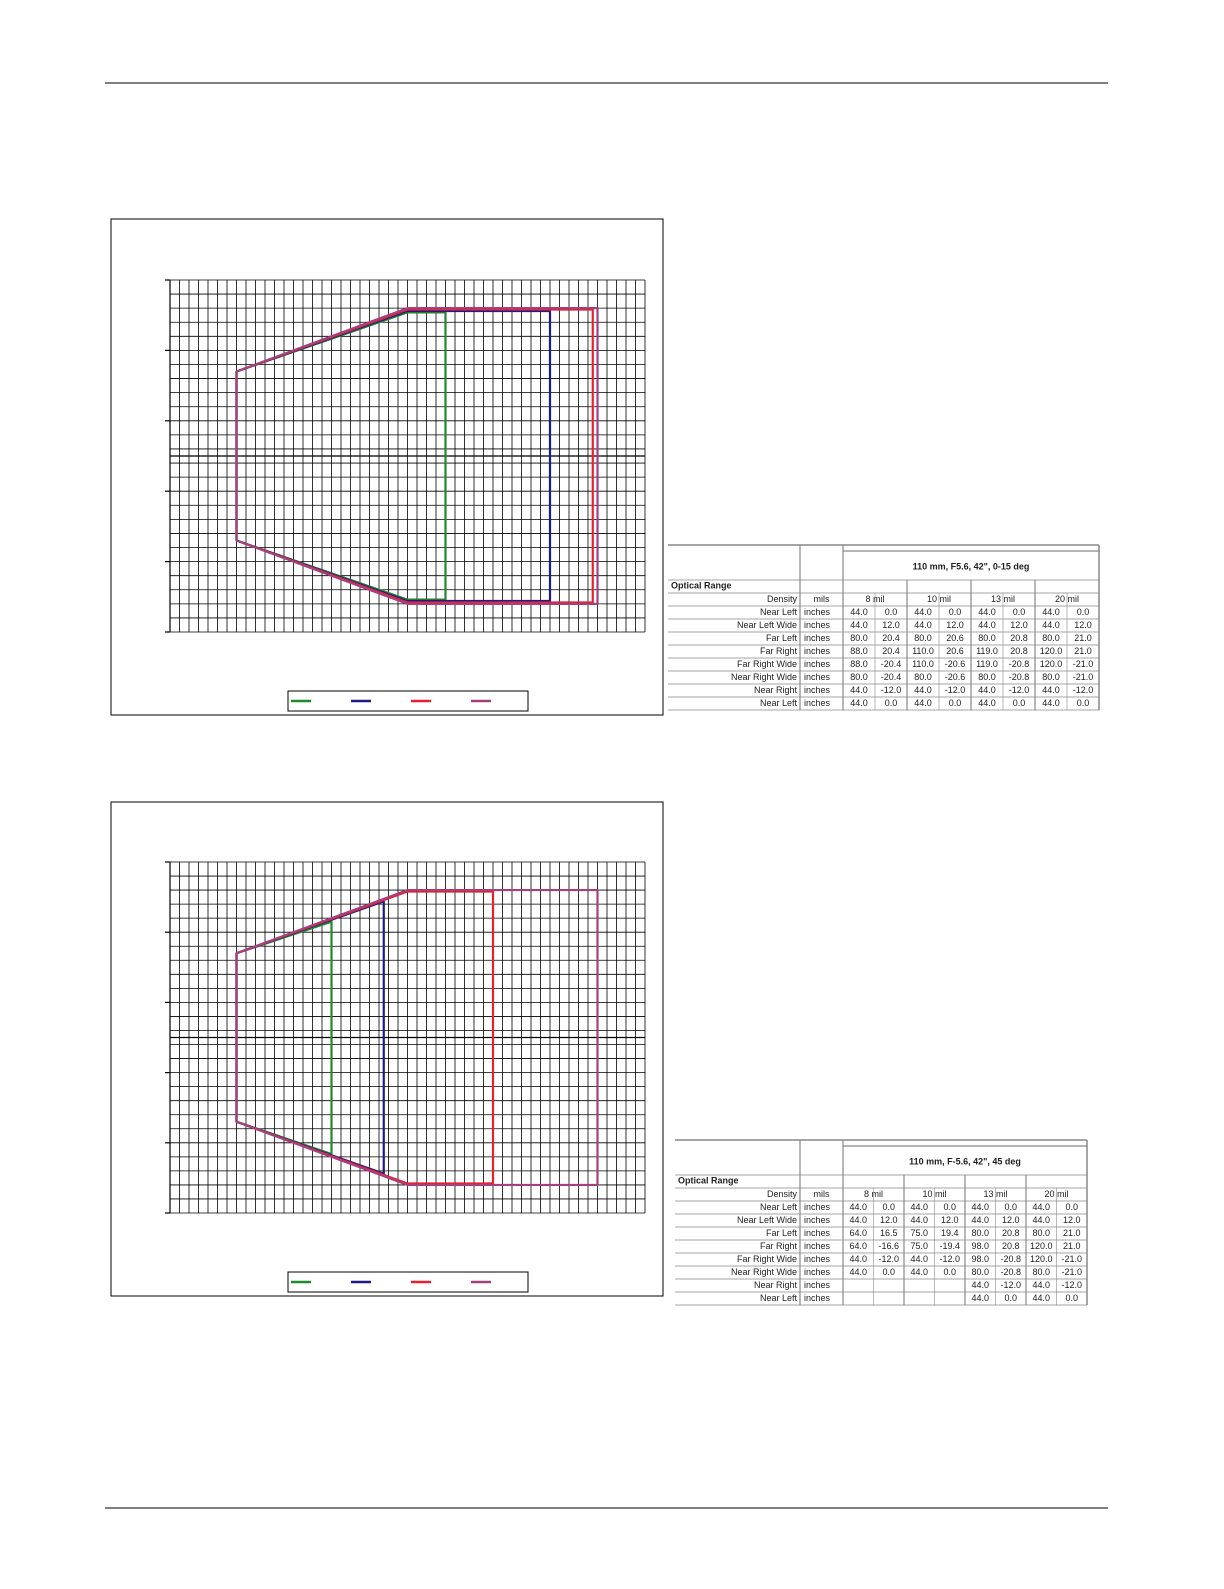  Describe the element at coordinates (889, 1233) in the screenshot. I see `table-cell: 16.5` at that location.